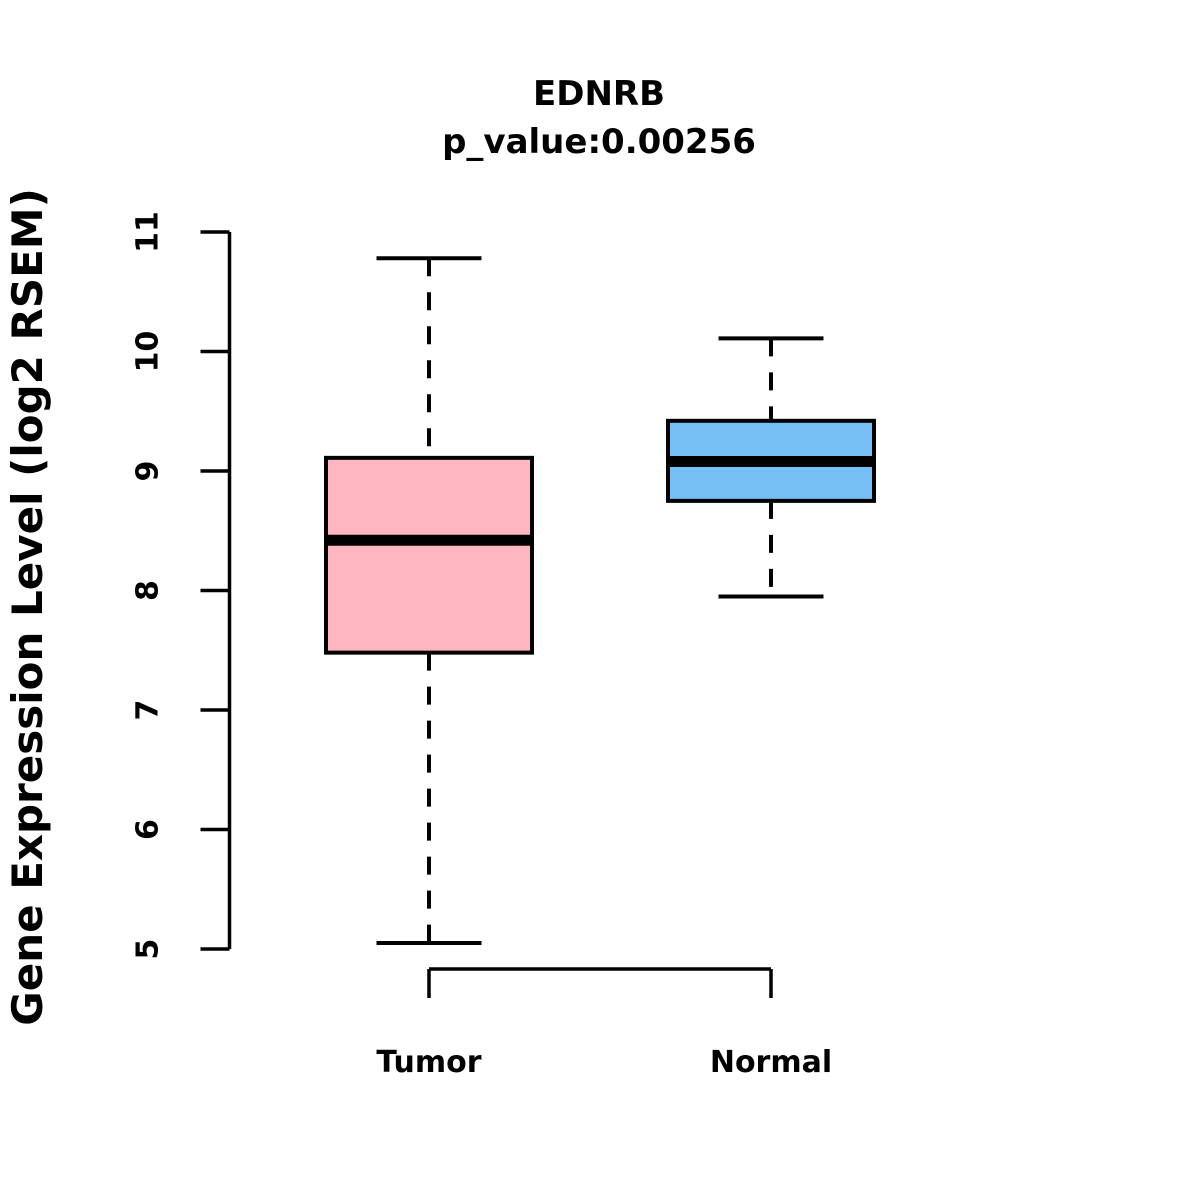 The image size is (1200, 1200). Describe the element at coordinates (148, 590) in the screenshot. I see `y-tick-label: 8` at that location.